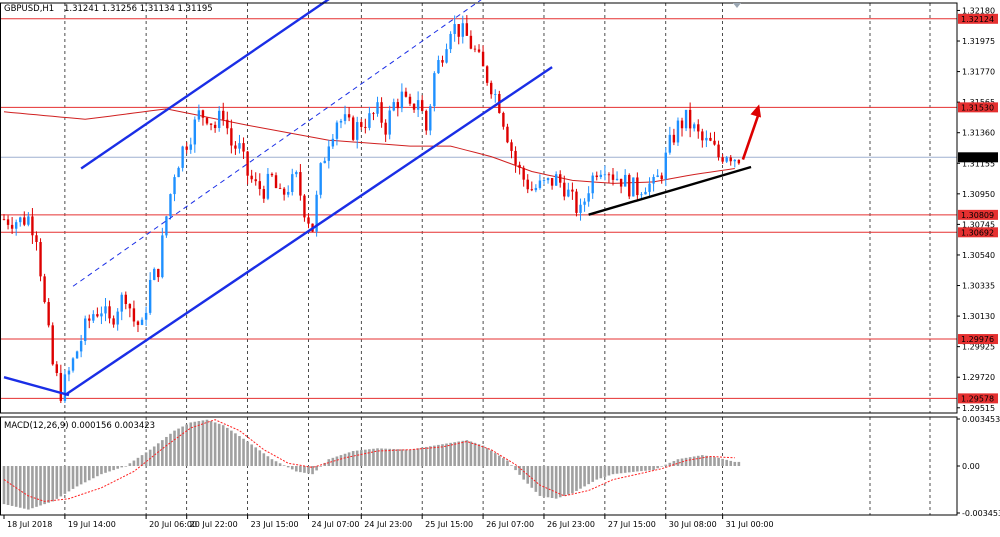 The image size is (1000, 537). Describe the element at coordinates (977, 232) in the screenshot. I see `price-level-label: 1.30692` at that location.